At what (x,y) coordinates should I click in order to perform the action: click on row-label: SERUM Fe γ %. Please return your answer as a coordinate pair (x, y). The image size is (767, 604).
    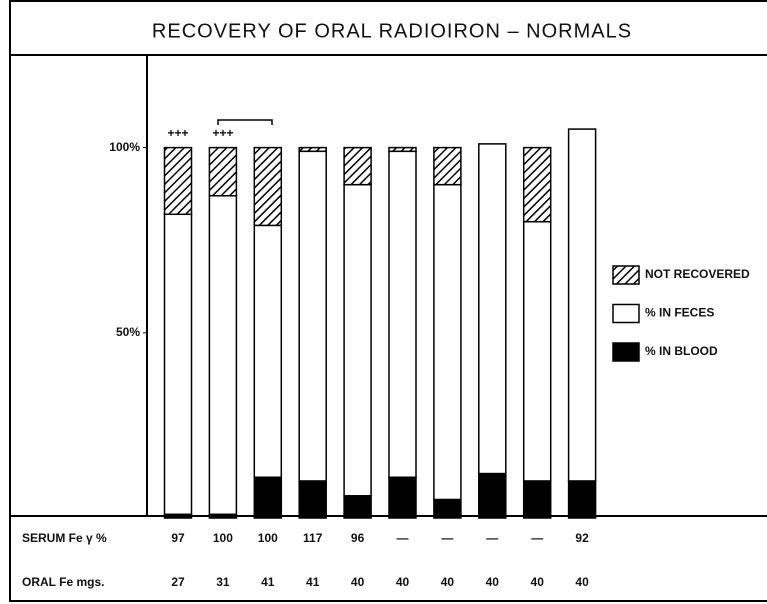
    Looking at the image, I should click on (64, 538).